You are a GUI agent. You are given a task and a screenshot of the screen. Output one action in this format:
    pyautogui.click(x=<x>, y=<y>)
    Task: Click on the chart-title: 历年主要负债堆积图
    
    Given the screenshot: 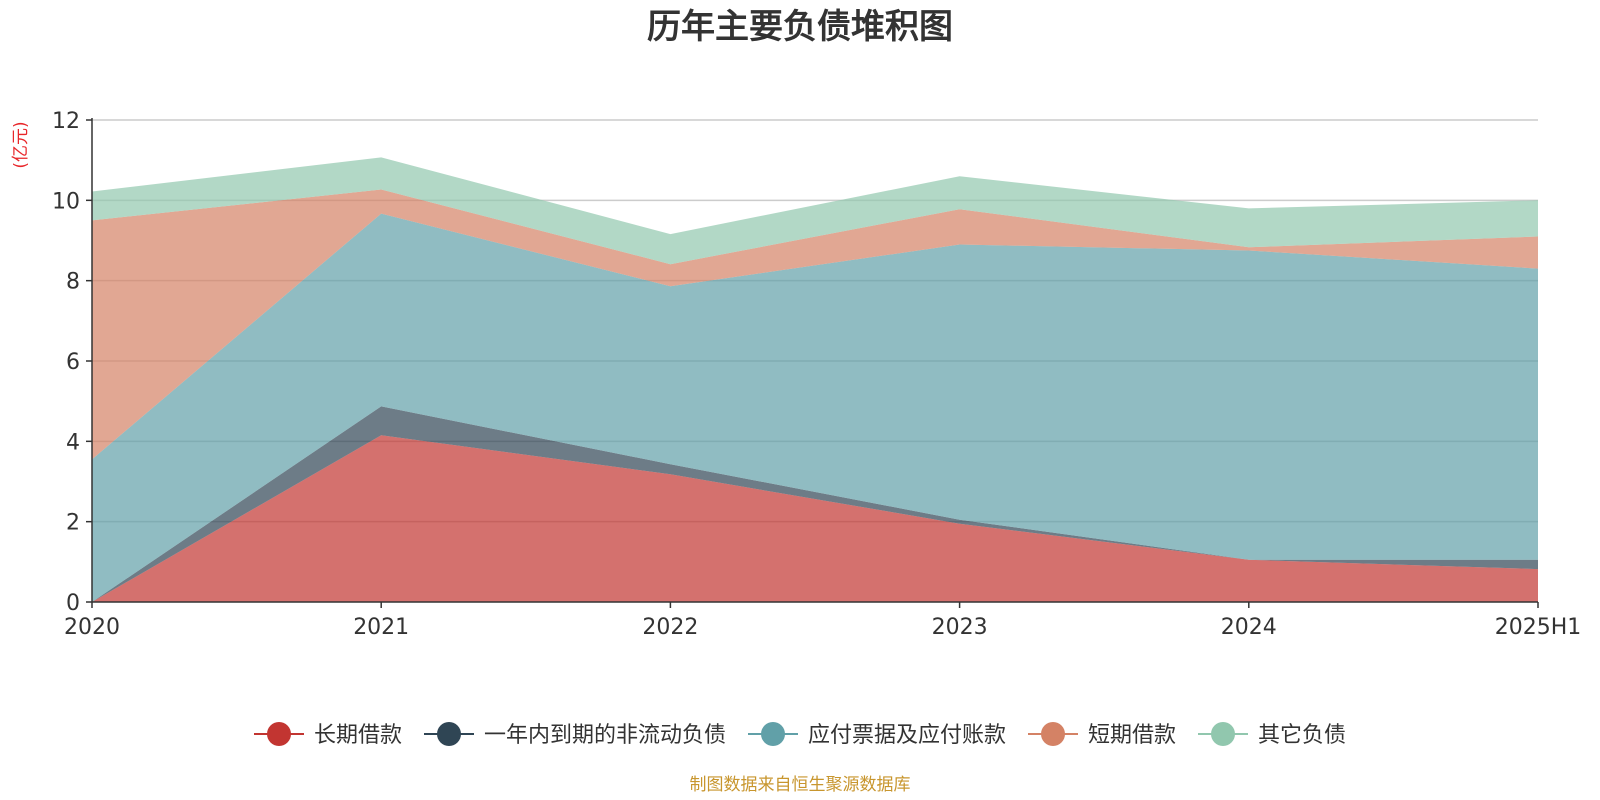 What is the action you would take?
    pyautogui.click(x=800, y=27)
    